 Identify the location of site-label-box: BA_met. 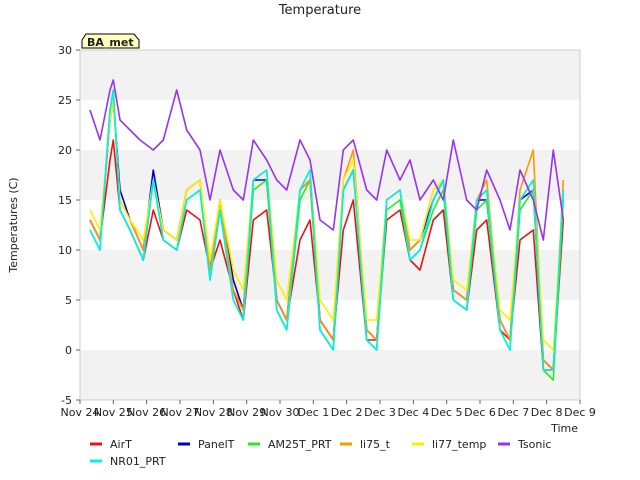
(110, 41).